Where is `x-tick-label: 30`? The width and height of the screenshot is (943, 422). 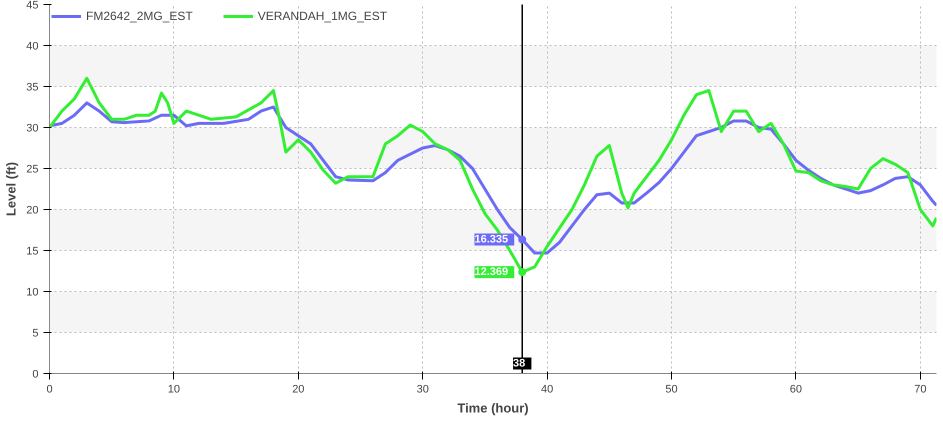 x-tick-label: 30 is located at coordinates (422, 390).